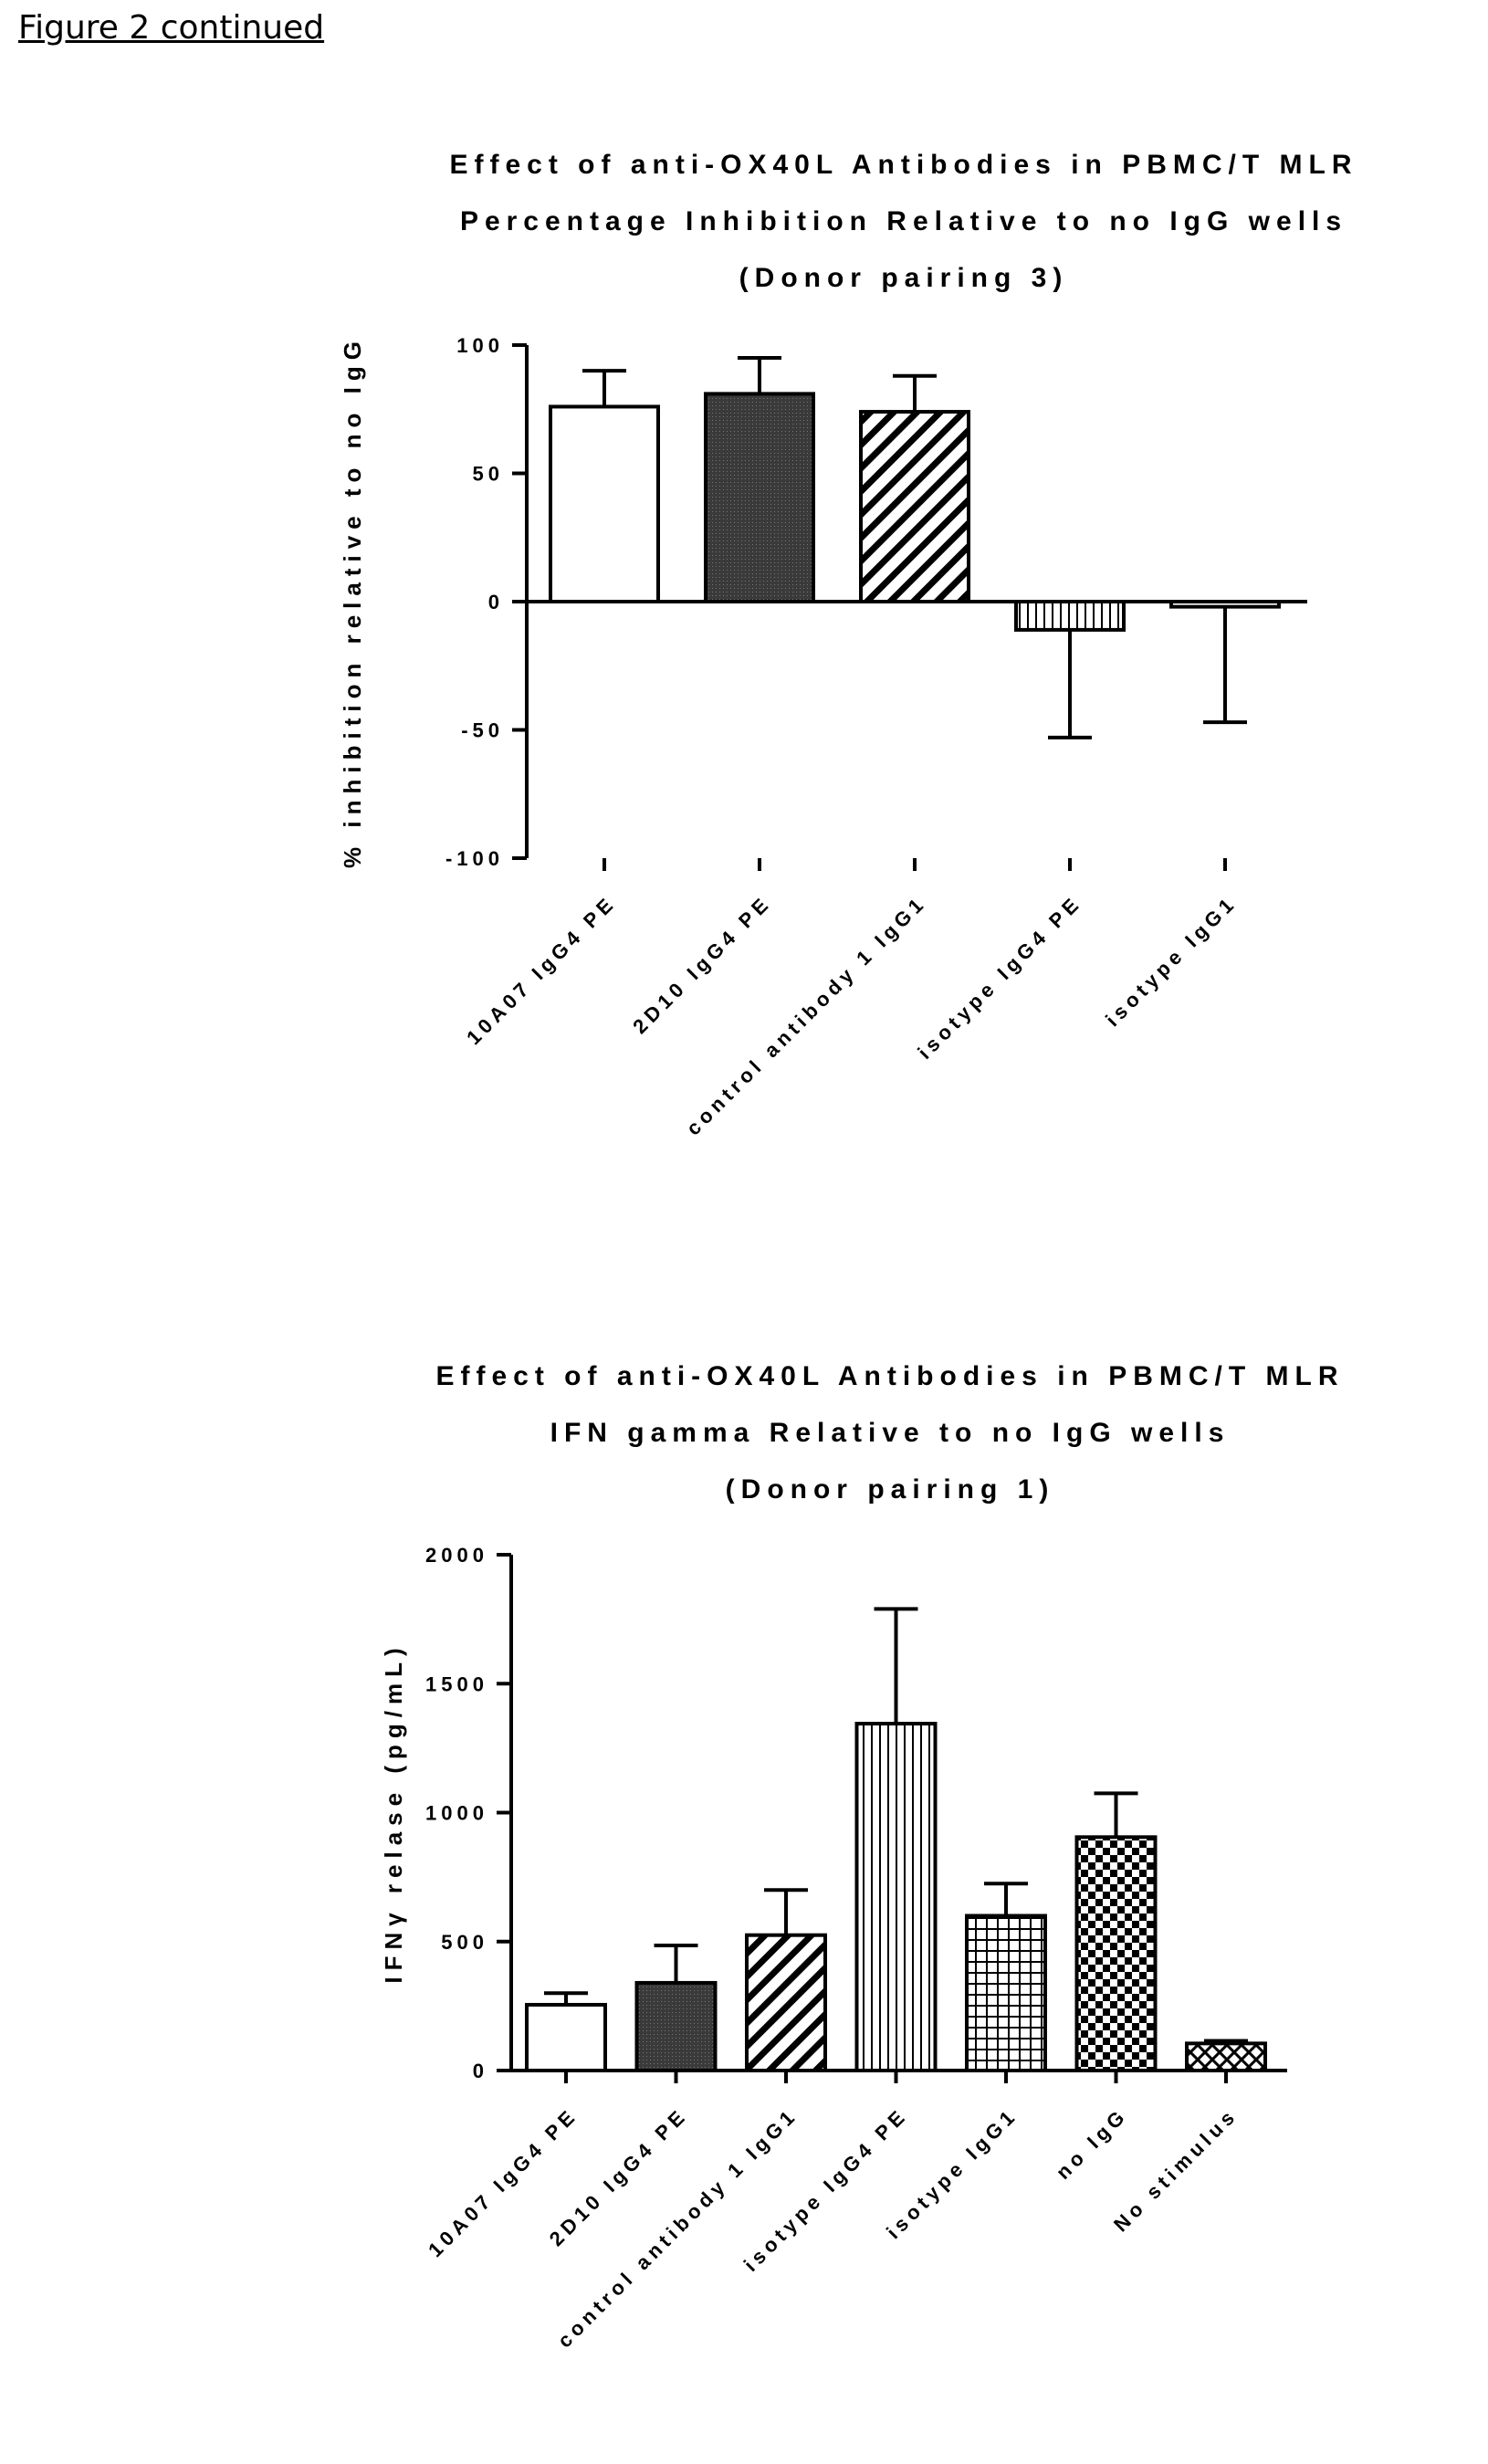 The height and width of the screenshot is (2464, 1488). Describe the element at coordinates (482, 731) in the screenshot. I see `y-tick-label: -50` at that location.